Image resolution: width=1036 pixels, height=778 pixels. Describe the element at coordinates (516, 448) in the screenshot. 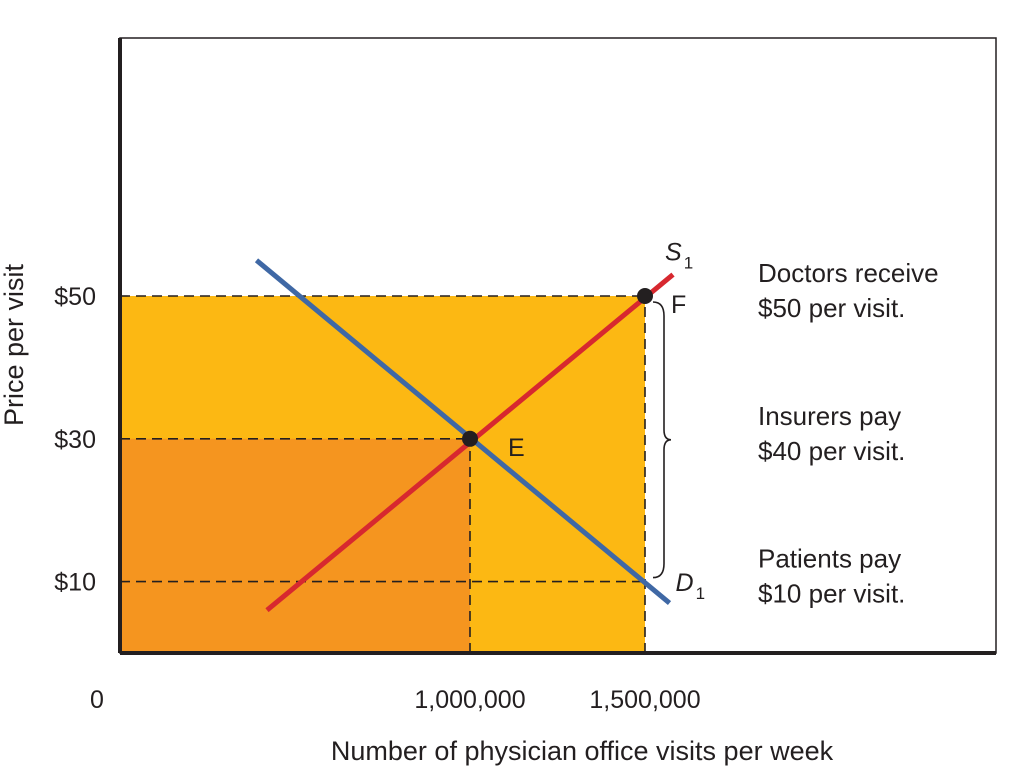

I see `point-label-E: E` at that location.